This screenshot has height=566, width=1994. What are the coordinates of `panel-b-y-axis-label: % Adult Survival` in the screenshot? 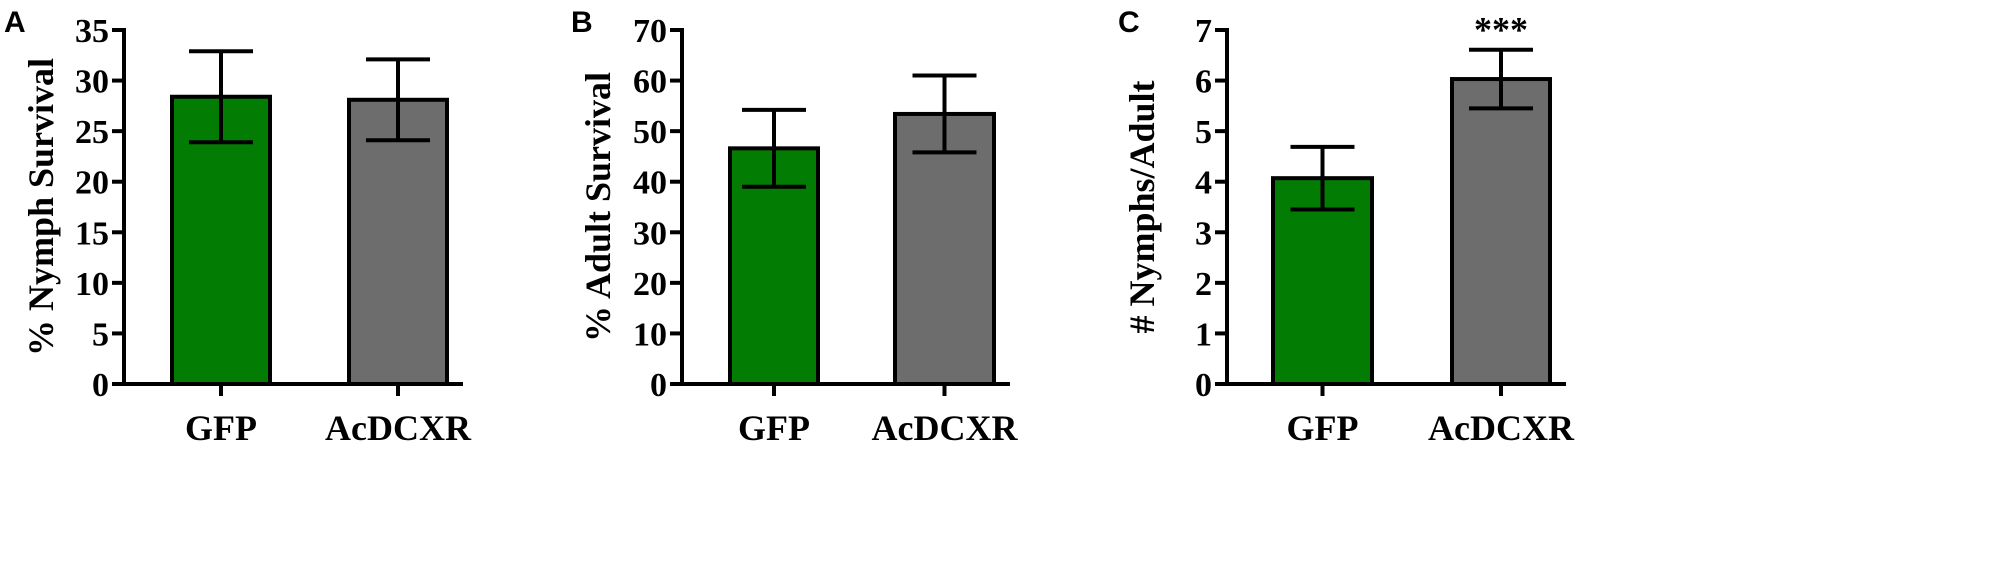 It's located at (598, 207).